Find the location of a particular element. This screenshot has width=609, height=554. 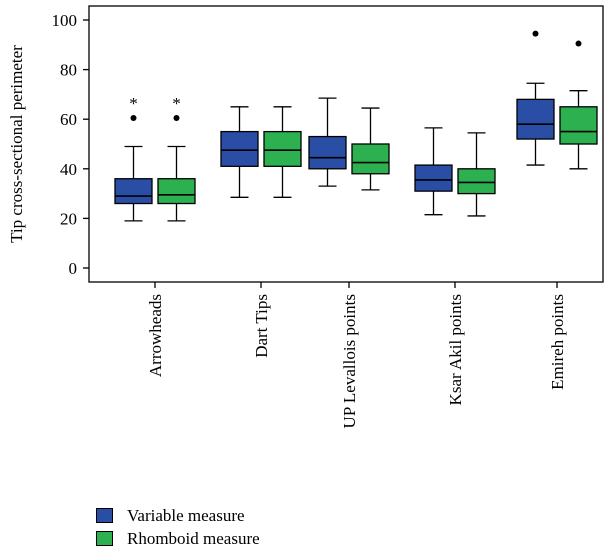

legend-label-rhomboid: Rhomboid measure is located at coordinates (193, 538).